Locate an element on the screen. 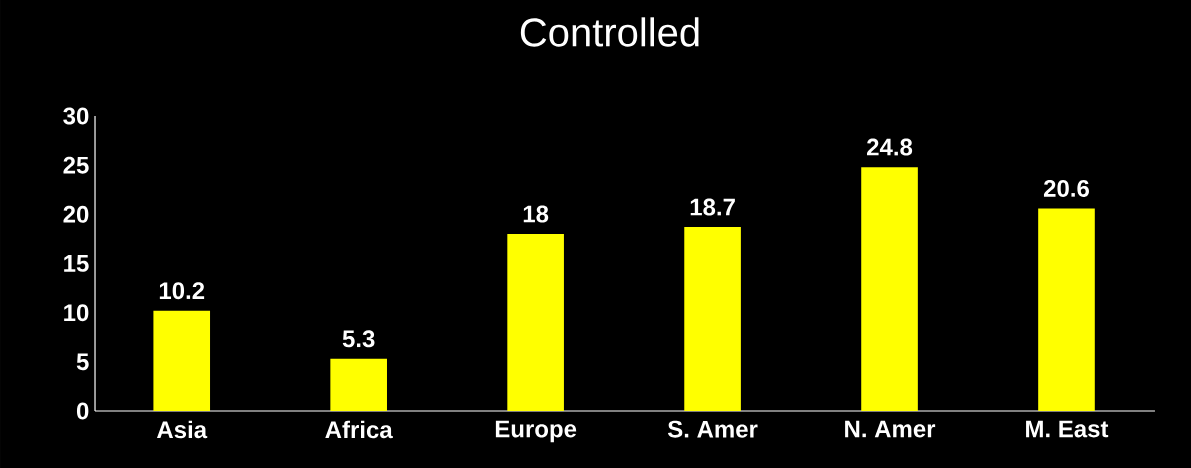 The height and width of the screenshot is (468, 1191). x-tick-label: M. East is located at coordinates (1067, 429).